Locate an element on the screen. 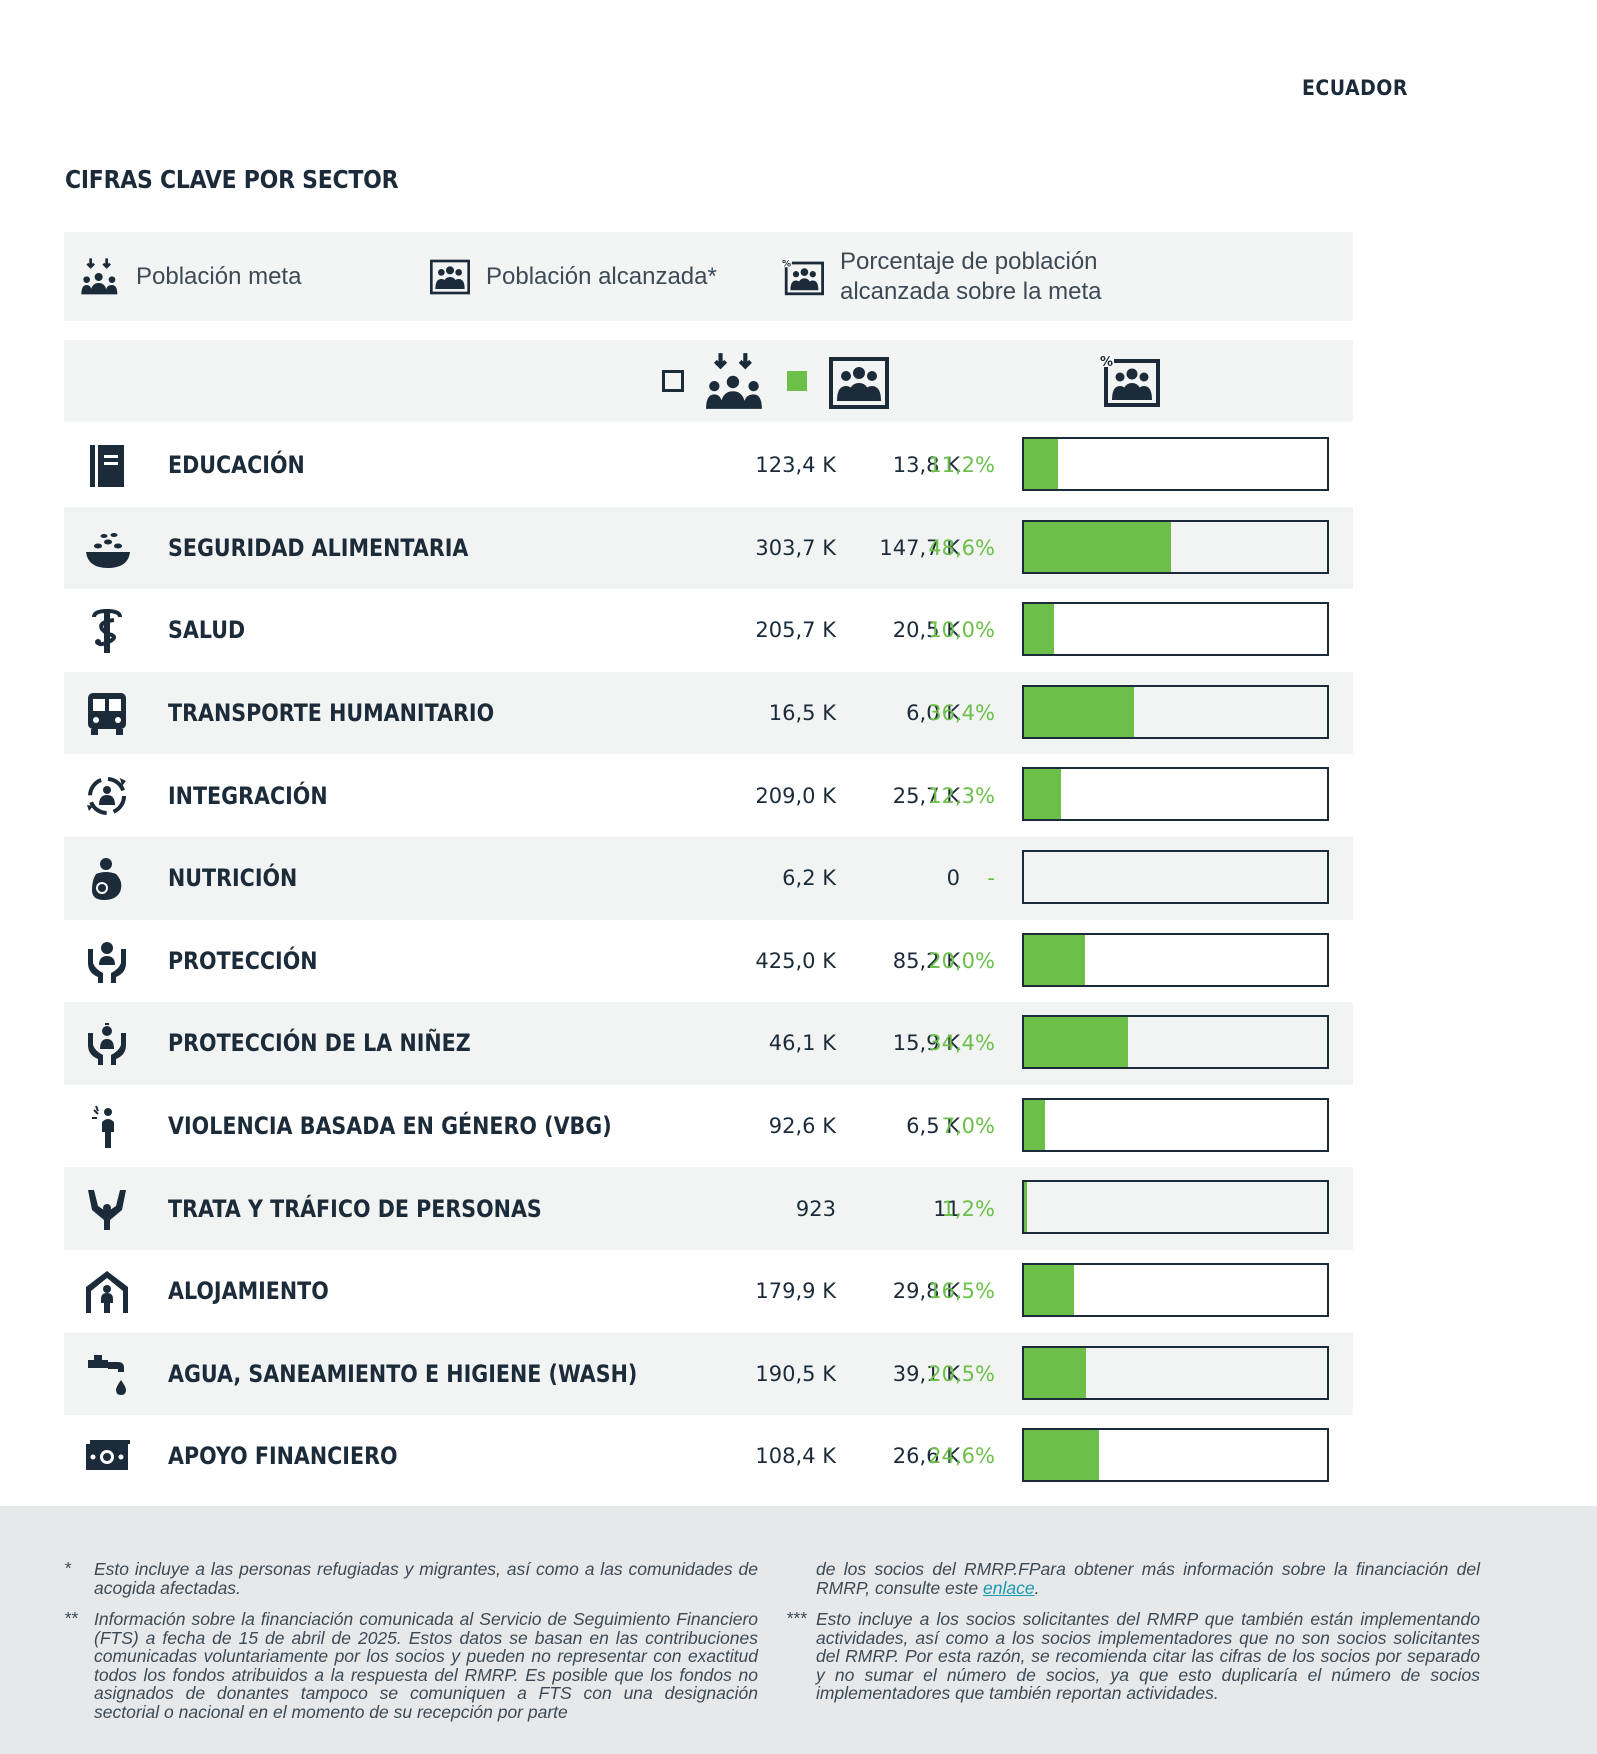 The image size is (1597, 1754). reached-population-column-icon is located at coordinates (859, 383).